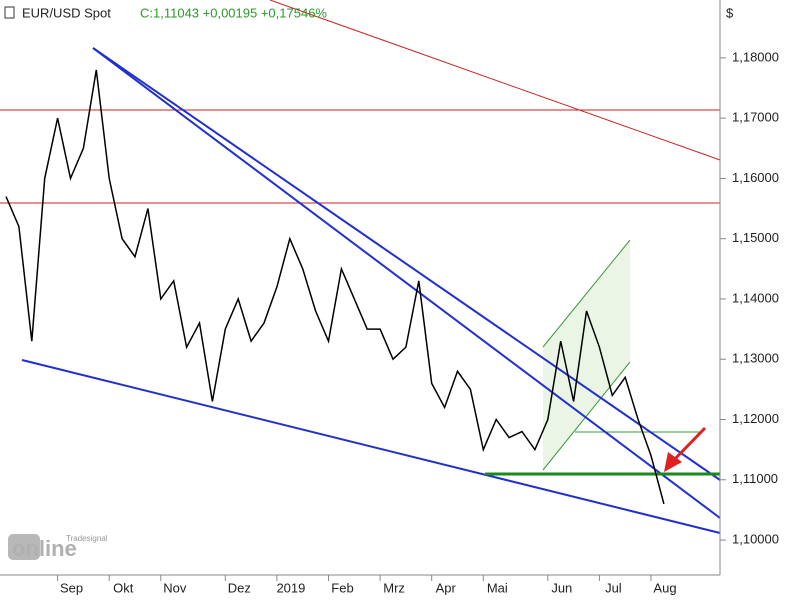  Describe the element at coordinates (561, 587) in the screenshot. I see `x-tick-label: Jun` at that location.